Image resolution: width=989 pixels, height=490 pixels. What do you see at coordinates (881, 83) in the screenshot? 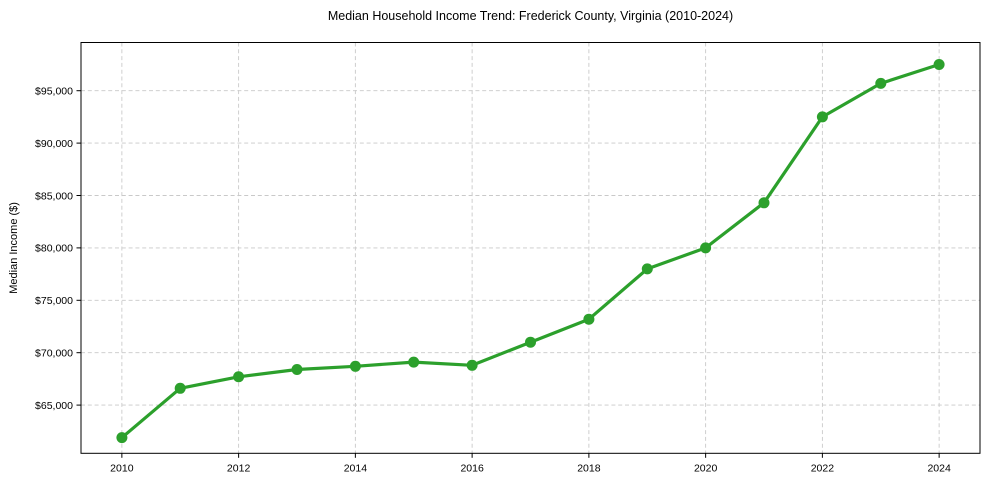
I see `data-point-2023` at bounding box center [881, 83].